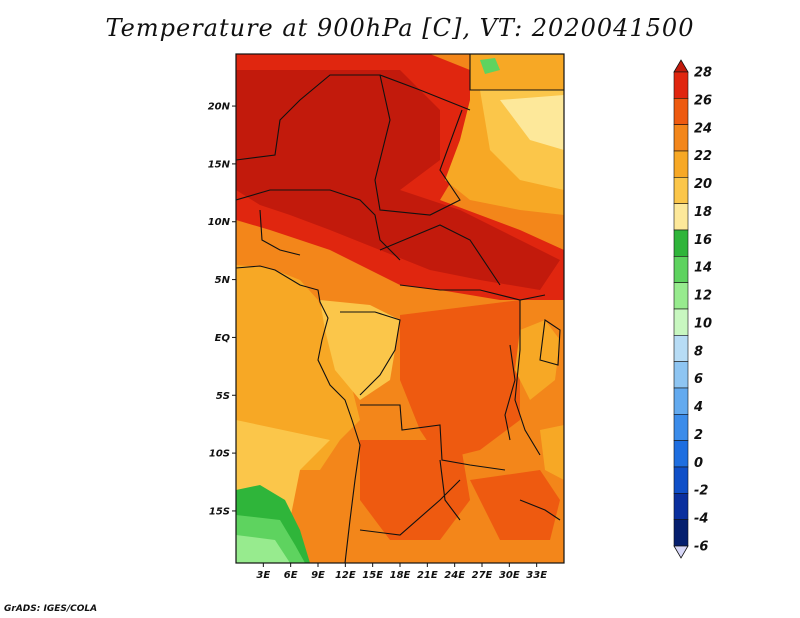 Image resolution: width=800 pixels, height=618 pixels. I want to click on lon-tick-label: 12E, so click(345, 575).